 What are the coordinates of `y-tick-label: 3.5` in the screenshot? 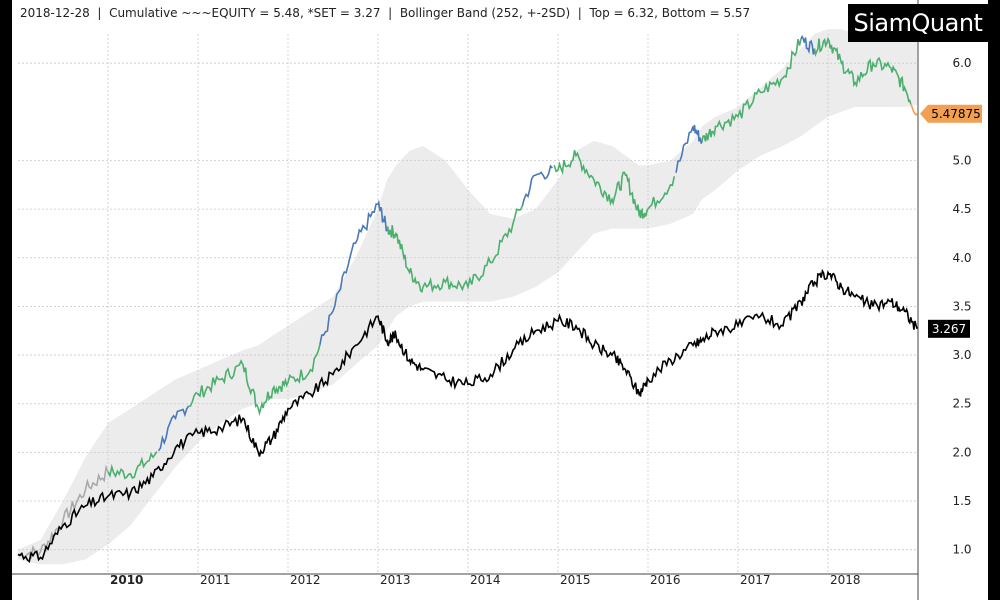 It's located at (961, 306).